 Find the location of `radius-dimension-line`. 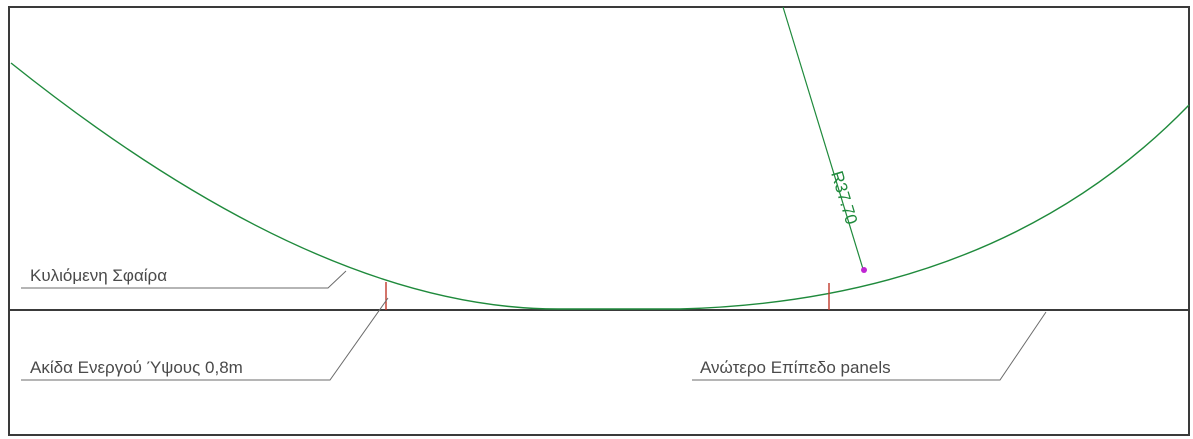

radius-dimension-line is located at coordinates (823, 138).